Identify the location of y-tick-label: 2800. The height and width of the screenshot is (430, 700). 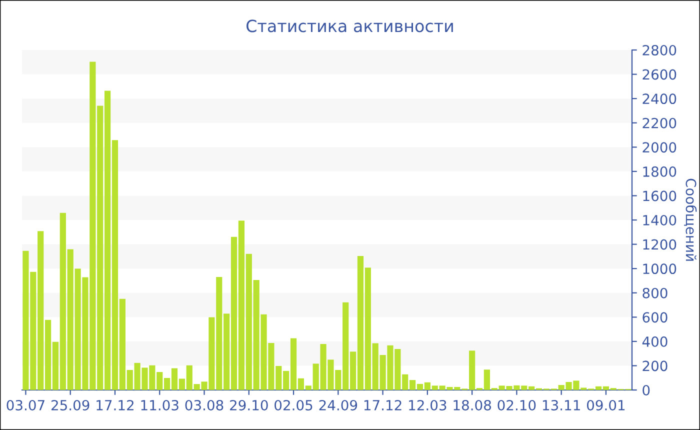
(659, 50).